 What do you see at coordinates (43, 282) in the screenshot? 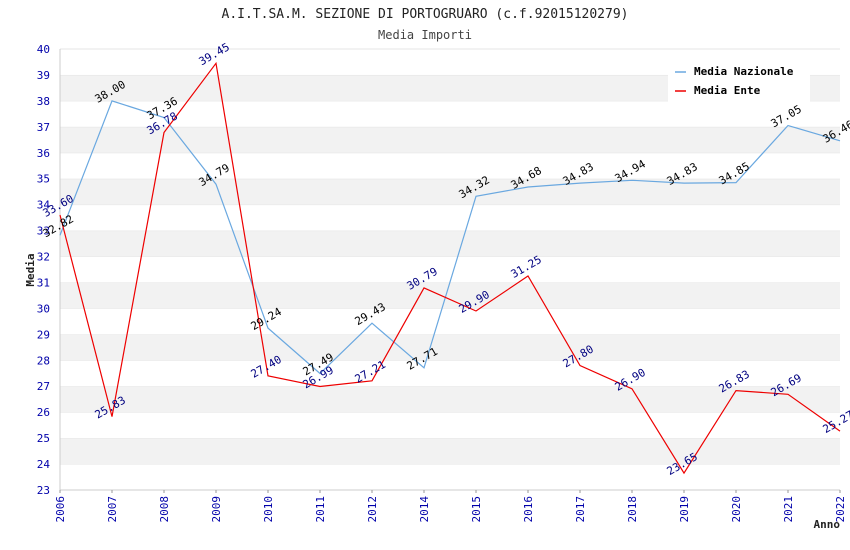
I see `y-tick-label: 31` at bounding box center [43, 282].